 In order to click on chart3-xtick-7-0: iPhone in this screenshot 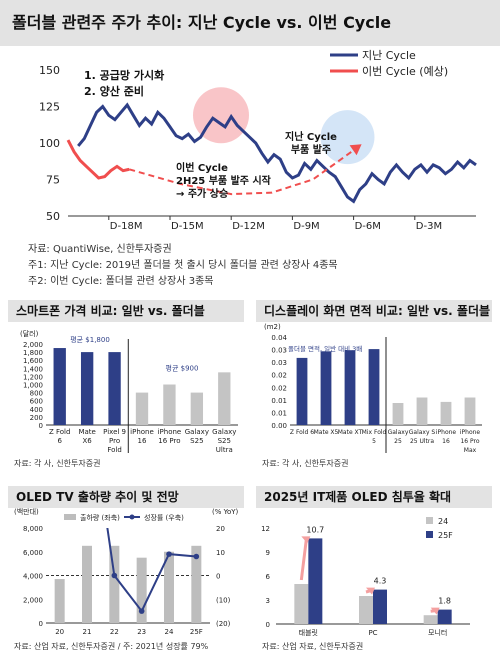, I will do `click(470, 432)`.